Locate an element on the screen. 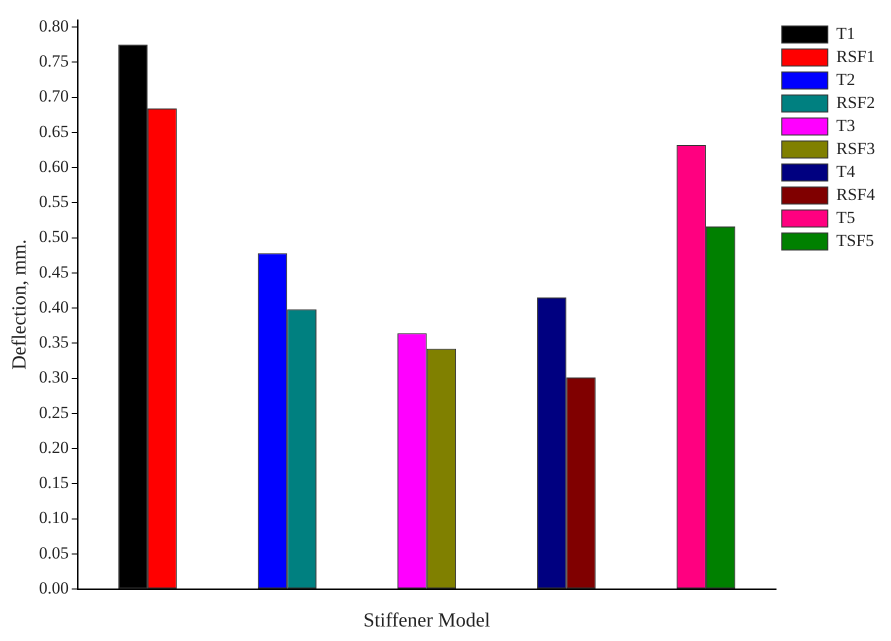  y-axis-title: Deflection, mm. is located at coordinates (19, 304).